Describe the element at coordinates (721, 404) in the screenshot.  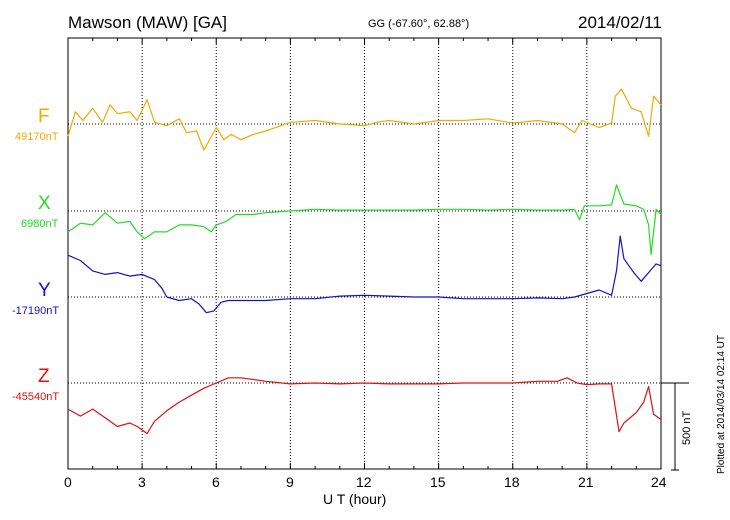
I see `plotted-timestamp: Plotted at 2014/03/14 02:14 UT` at that location.